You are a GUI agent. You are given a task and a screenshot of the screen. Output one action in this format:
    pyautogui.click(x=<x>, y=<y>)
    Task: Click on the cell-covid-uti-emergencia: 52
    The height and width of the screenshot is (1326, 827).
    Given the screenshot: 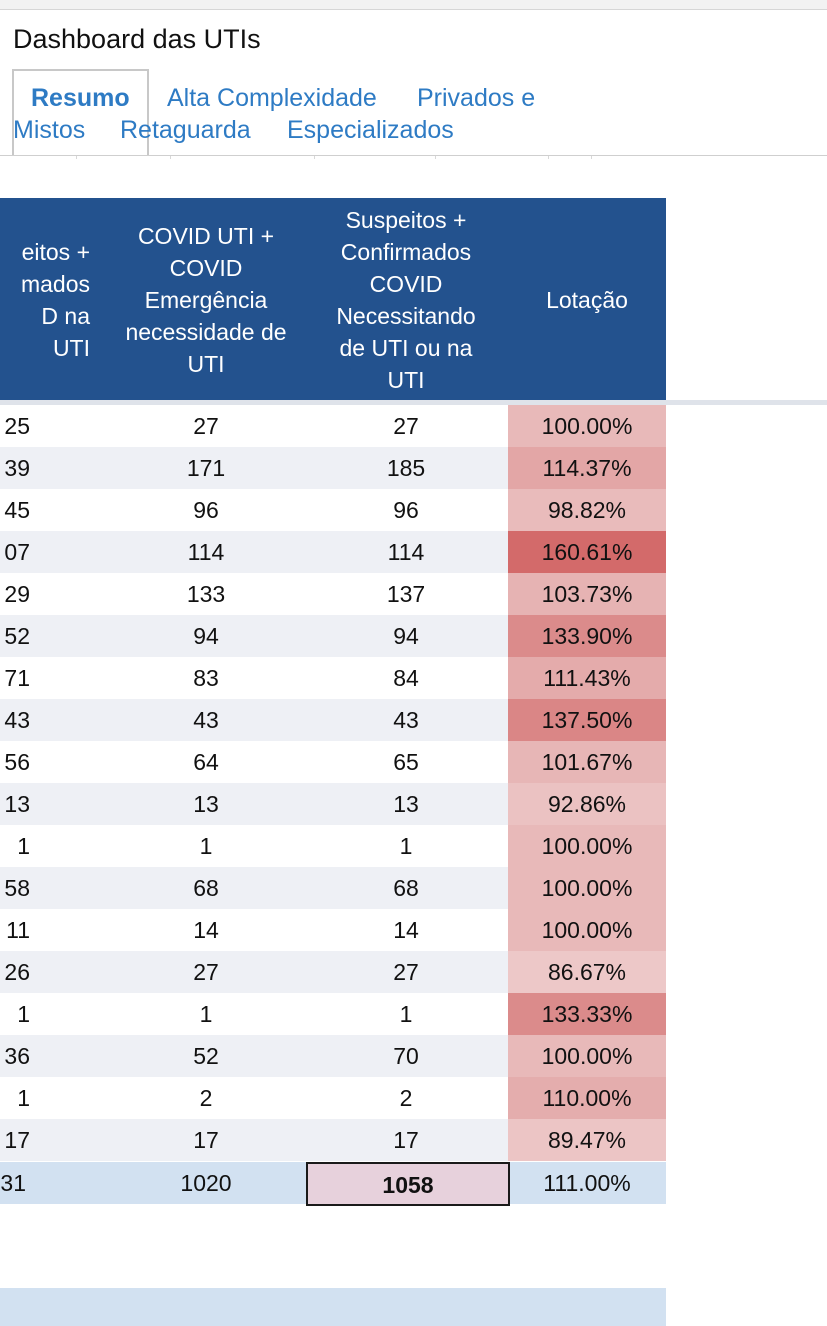 What is the action you would take?
    pyautogui.click(x=206, y=1056)
    